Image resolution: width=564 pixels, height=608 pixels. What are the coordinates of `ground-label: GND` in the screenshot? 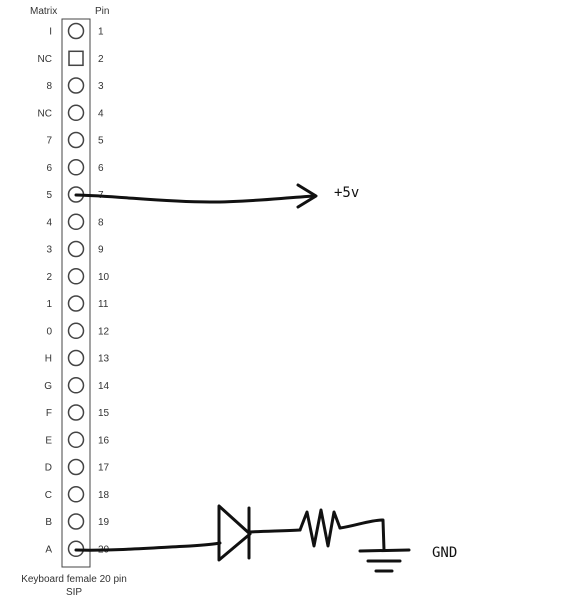 It's located at (444, 553).